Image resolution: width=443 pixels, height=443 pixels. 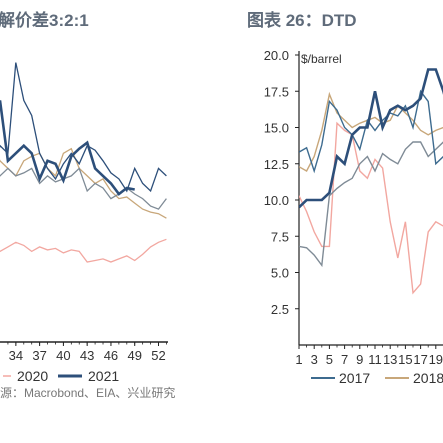 What do you see at coordinates (420, 359) in the screenshot?
I see `right-x-tick-label: 17` at bounding box center [420, 359].